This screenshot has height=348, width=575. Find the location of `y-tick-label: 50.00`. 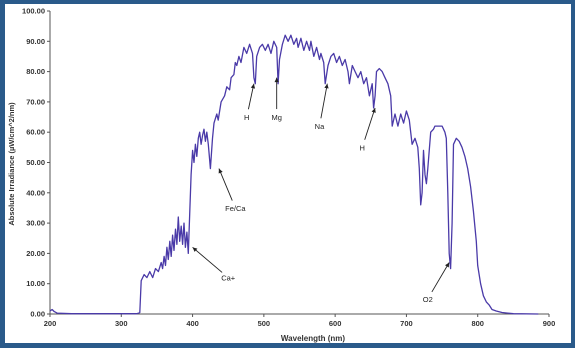

y-tick-label: 50.00 is located at coordinates (35, 162).